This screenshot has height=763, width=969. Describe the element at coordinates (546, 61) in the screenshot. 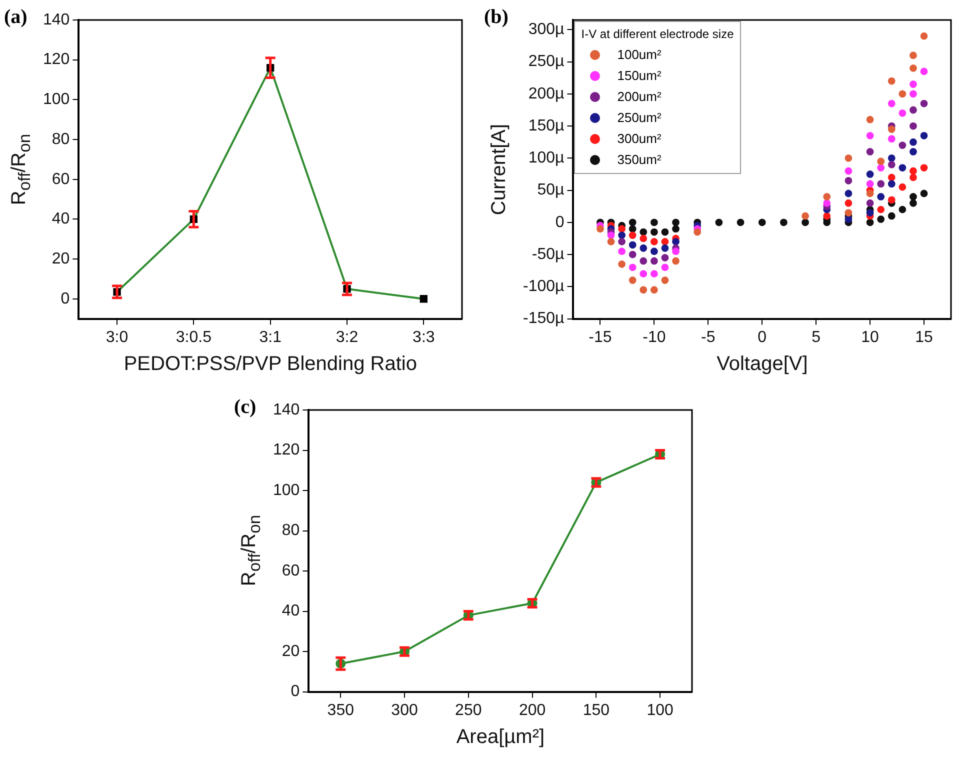

I see `y-tick-label: 250µ` at that location.